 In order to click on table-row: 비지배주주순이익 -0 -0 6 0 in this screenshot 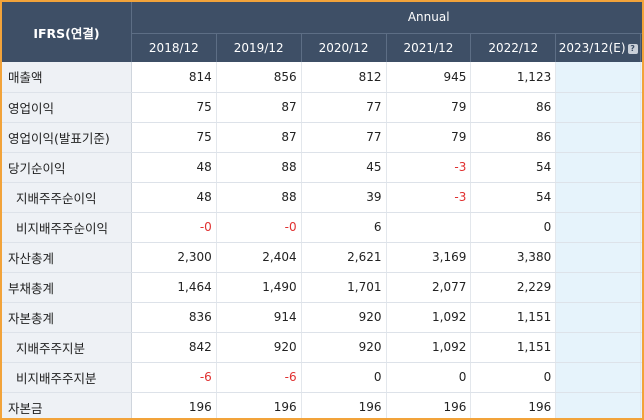, I will do `click(322, 227)`.